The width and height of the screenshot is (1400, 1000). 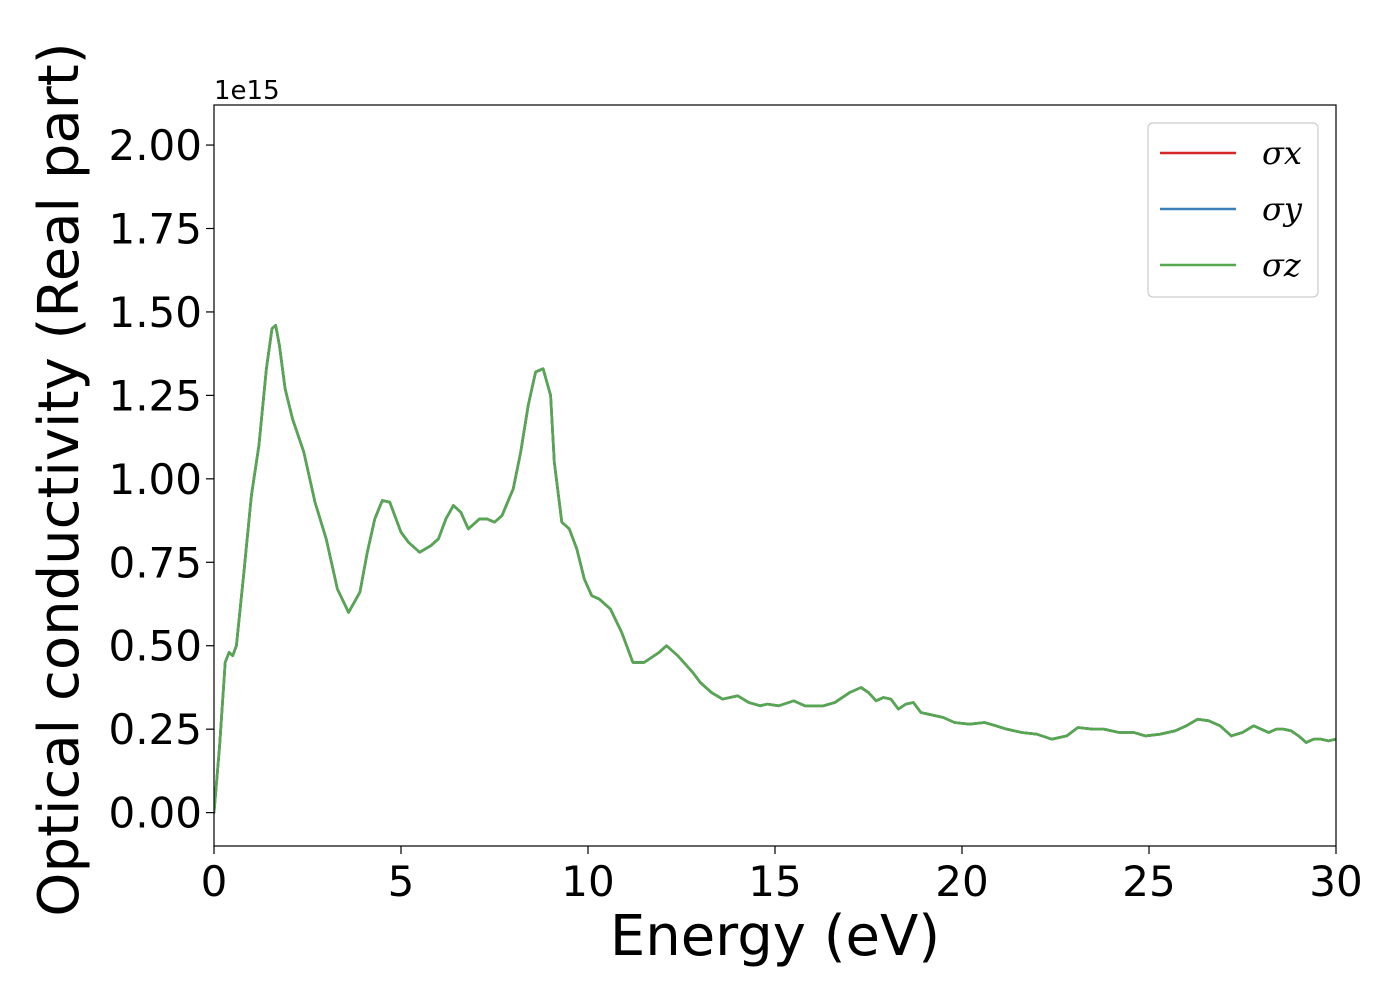 I want to click on legend-label: σy, so click(x=1282, y=209).